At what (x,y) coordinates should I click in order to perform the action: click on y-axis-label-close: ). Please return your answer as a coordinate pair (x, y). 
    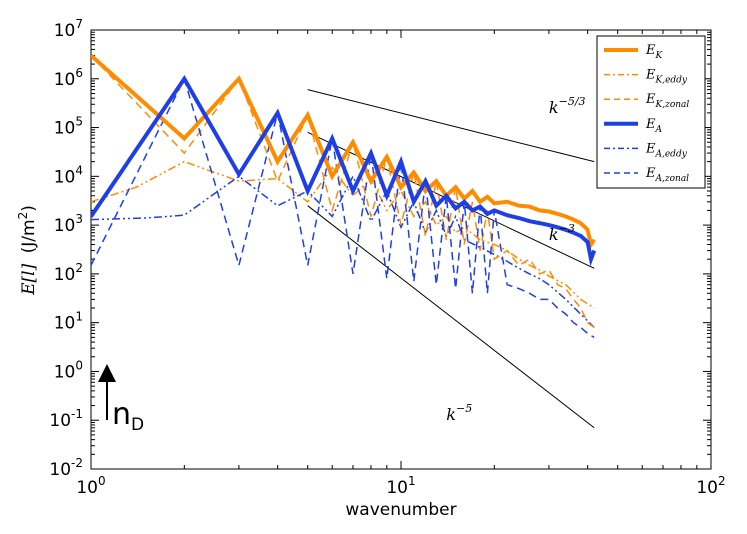
    Looking at the image, I should click on (29, 208).